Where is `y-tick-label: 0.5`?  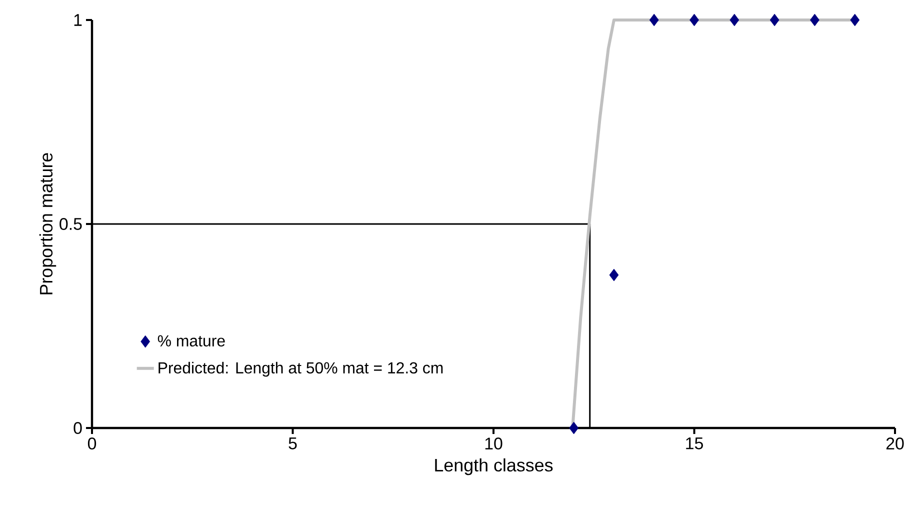
y-tick-label: 0.5 is located at coordinates (71, 224).